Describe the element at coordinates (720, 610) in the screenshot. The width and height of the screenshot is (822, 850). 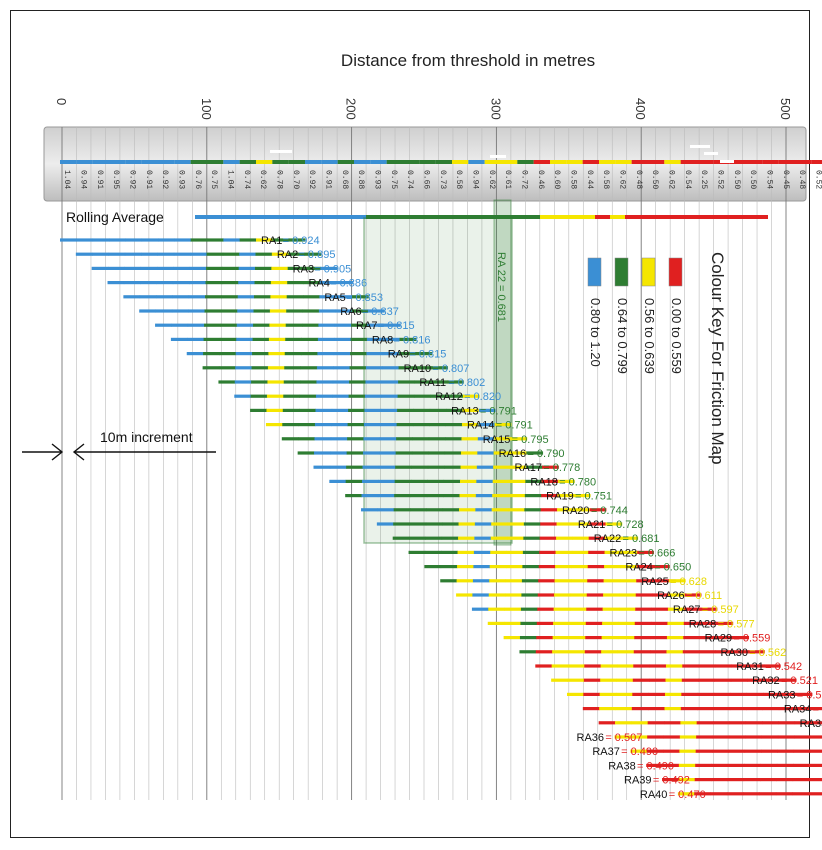
I see `ra-value: = 0.597` at that location.